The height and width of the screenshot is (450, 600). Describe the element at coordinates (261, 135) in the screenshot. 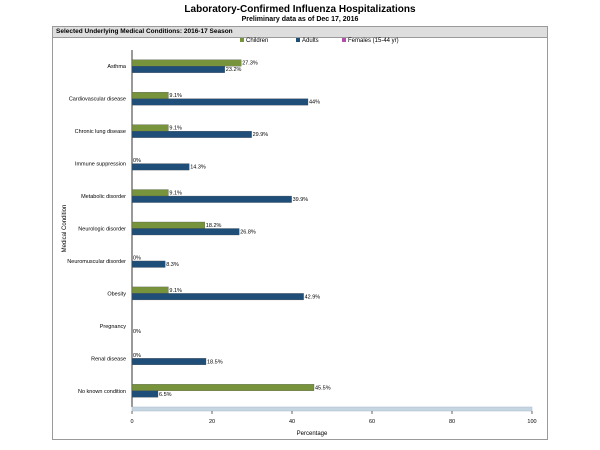

I see `data-label: 29.9%` at that location.